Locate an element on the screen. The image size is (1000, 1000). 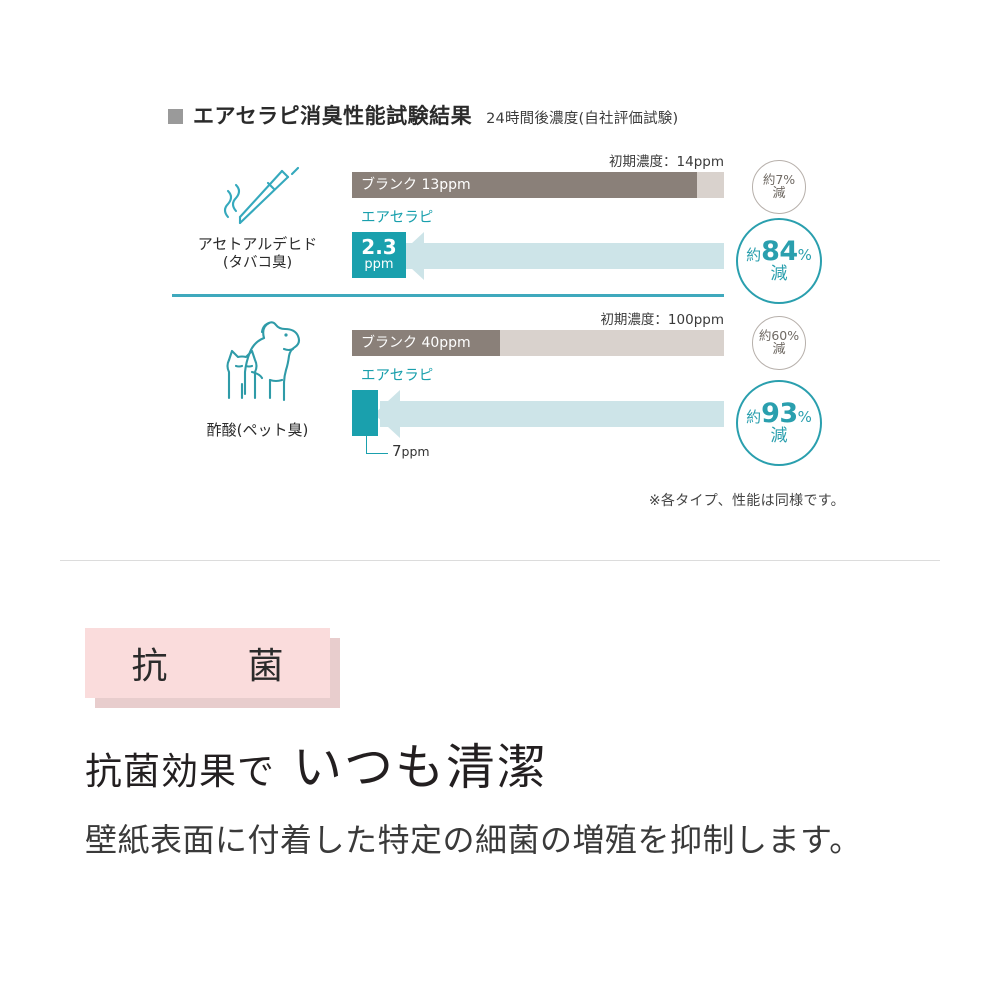
callout-number: 7 is located at coordinates (397, 451).